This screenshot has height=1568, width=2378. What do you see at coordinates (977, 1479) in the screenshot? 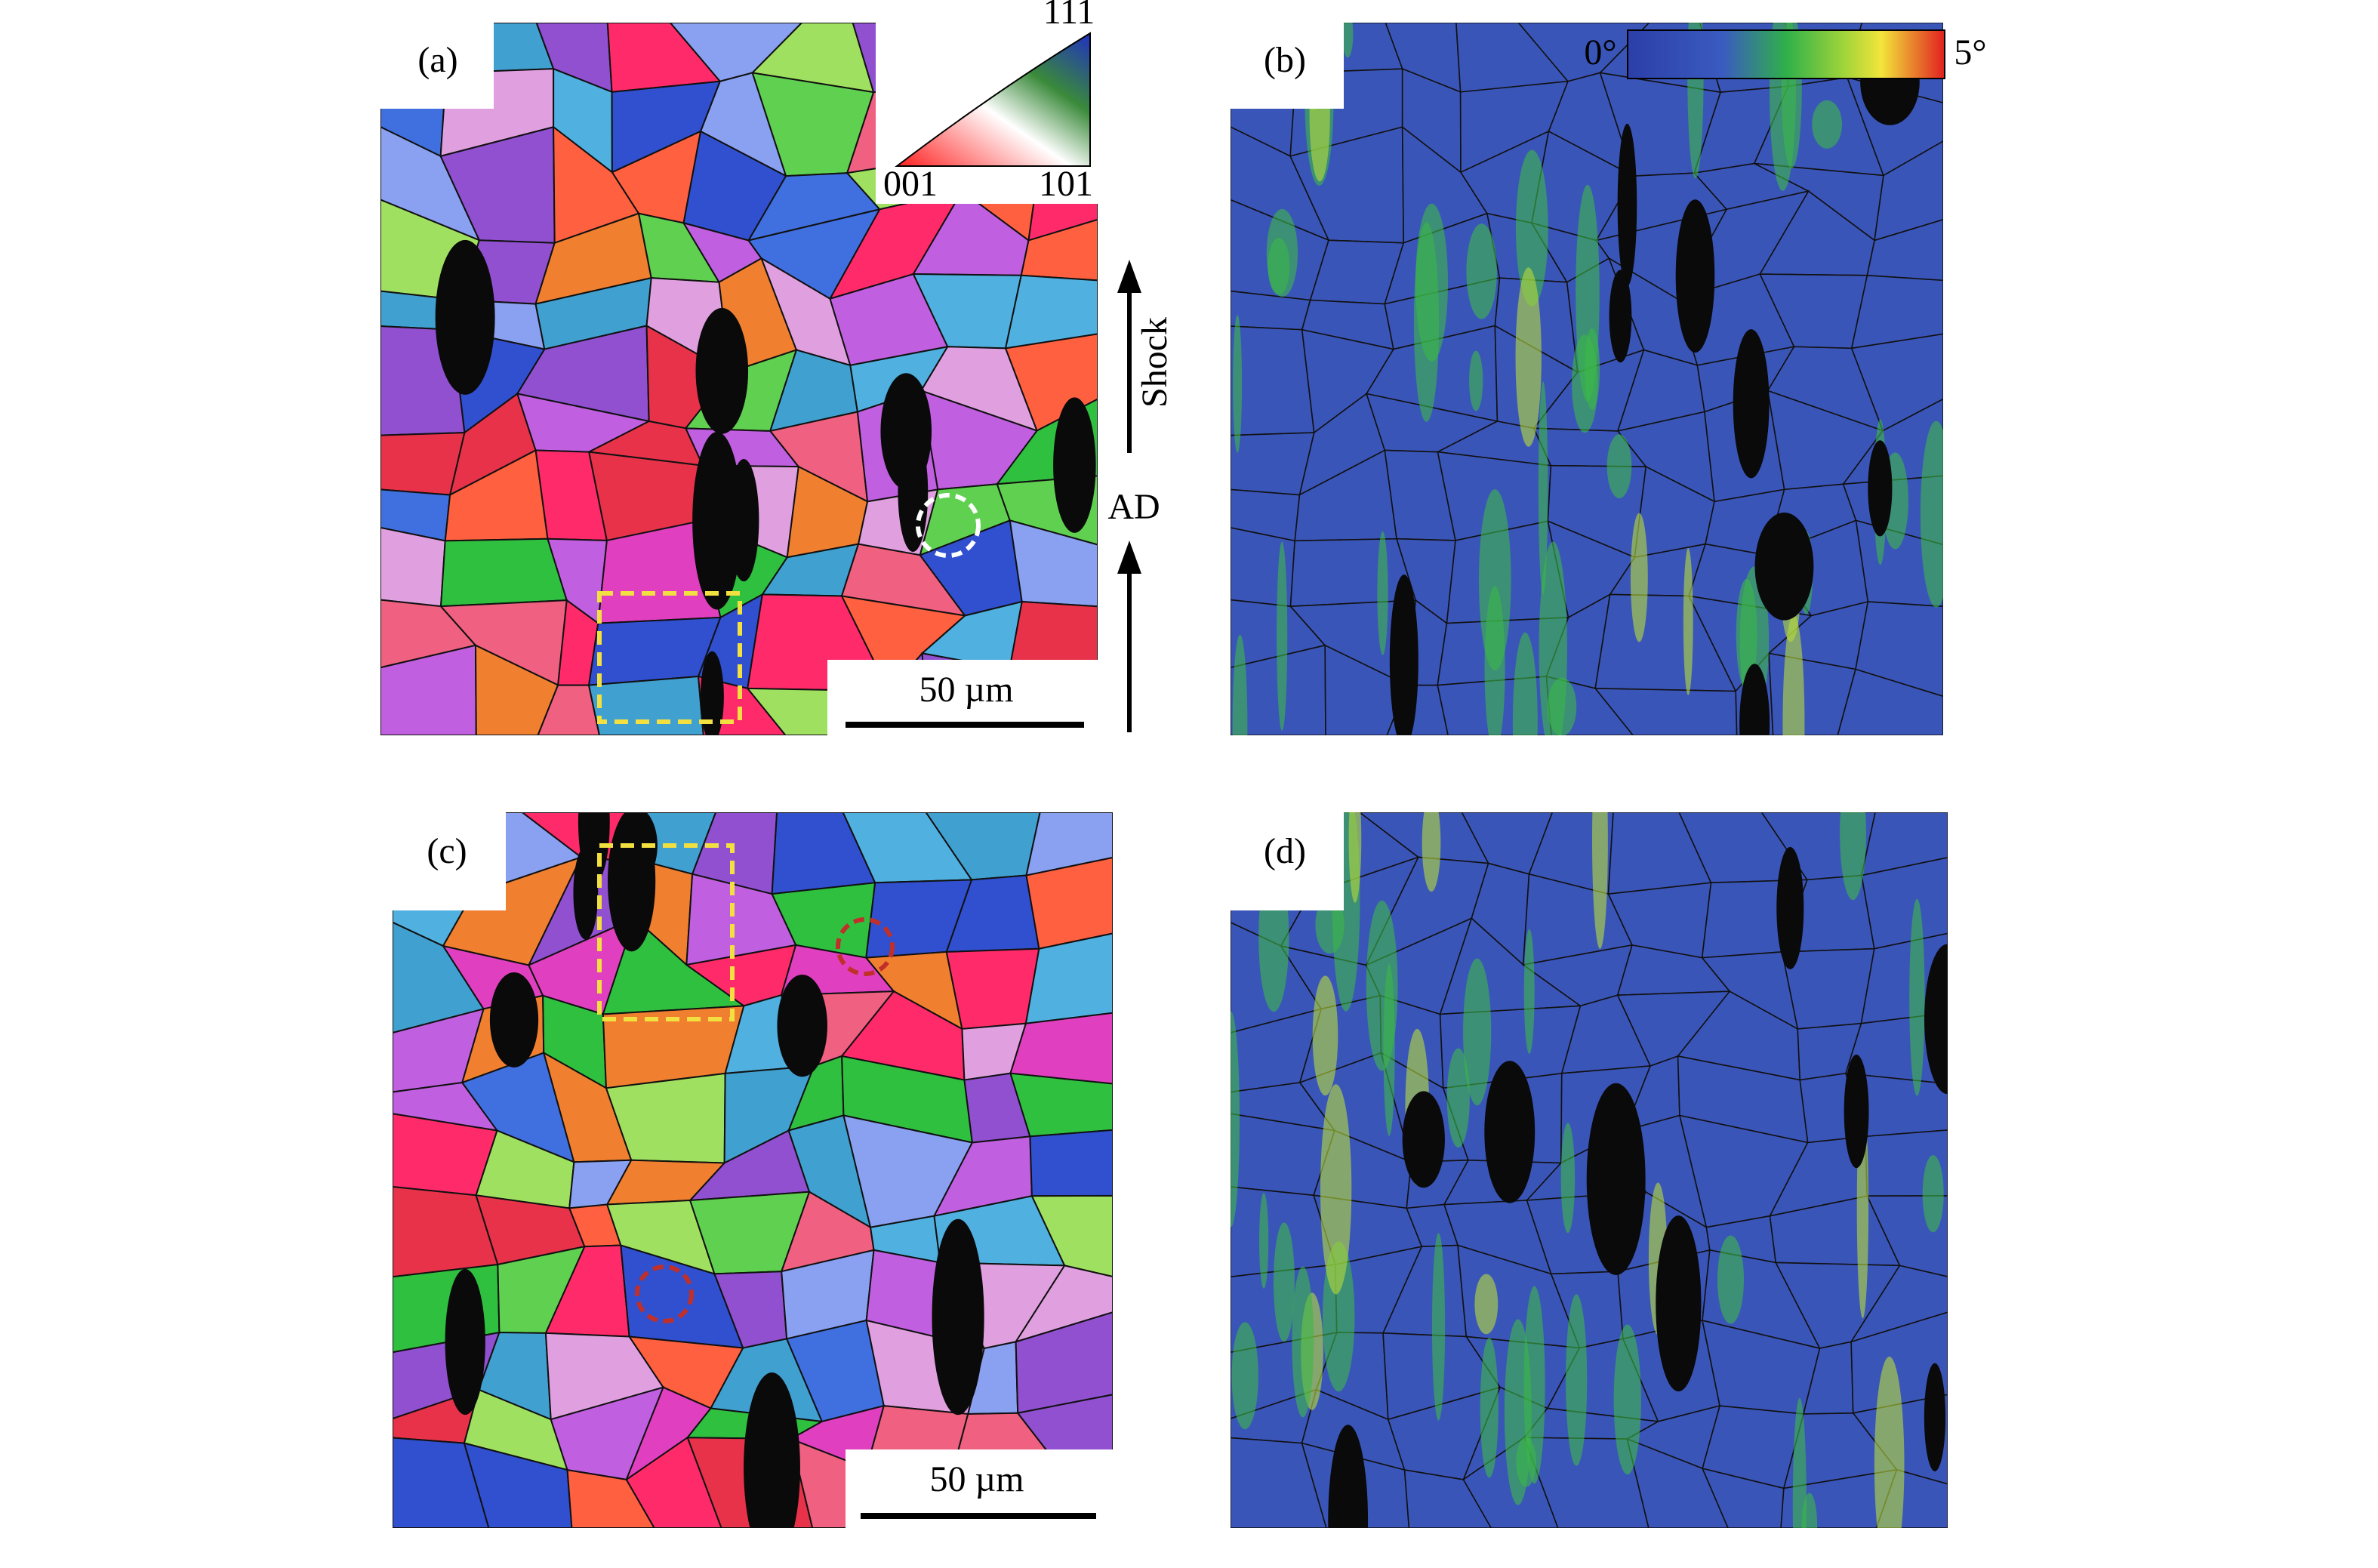
I see `scale-bar-label: 50 µm` at bounding box center [977, 1479].